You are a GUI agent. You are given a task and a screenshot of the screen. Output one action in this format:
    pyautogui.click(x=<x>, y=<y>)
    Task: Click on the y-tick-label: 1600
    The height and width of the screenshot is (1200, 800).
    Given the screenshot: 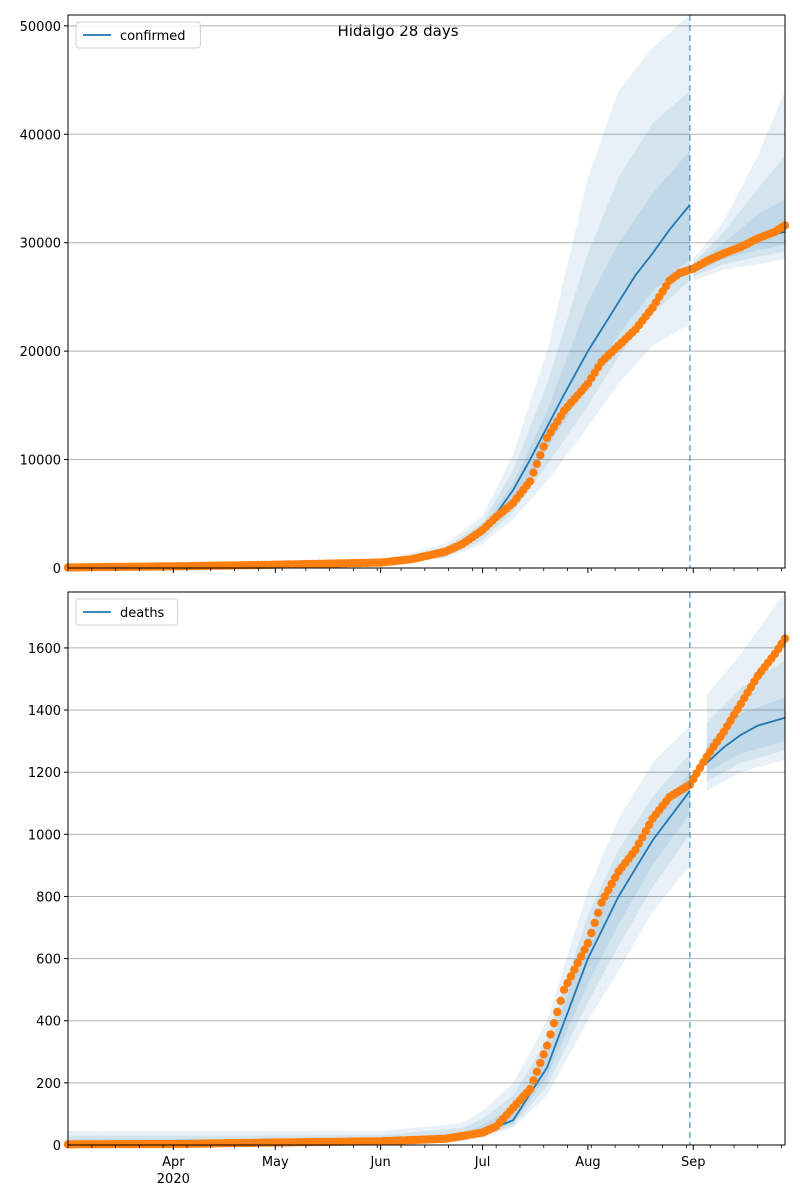 What is the action you would take?
    pyautogui.click(x=44, y=649)
    